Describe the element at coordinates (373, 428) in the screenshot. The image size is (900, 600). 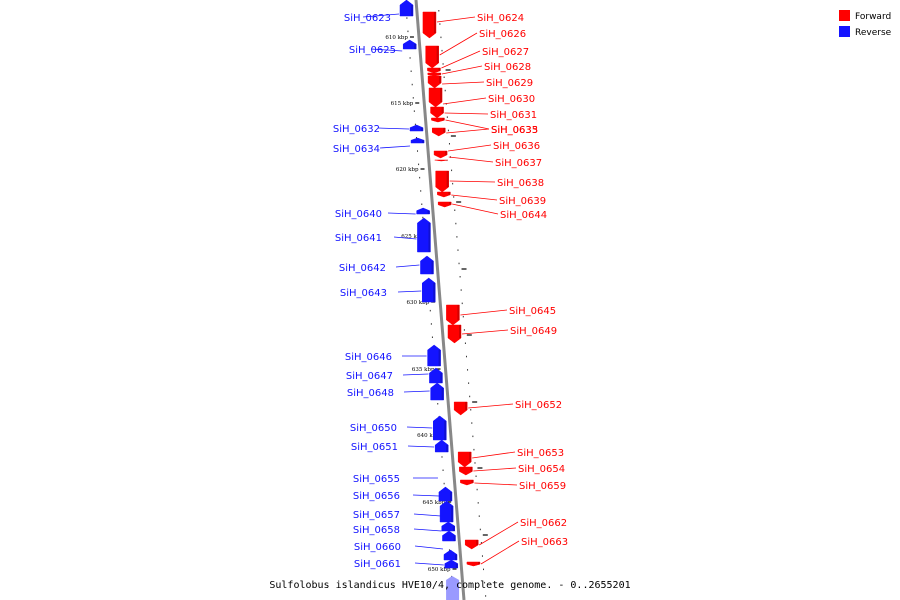
I see `reverse-gene-label: SiH_0650` at that location.